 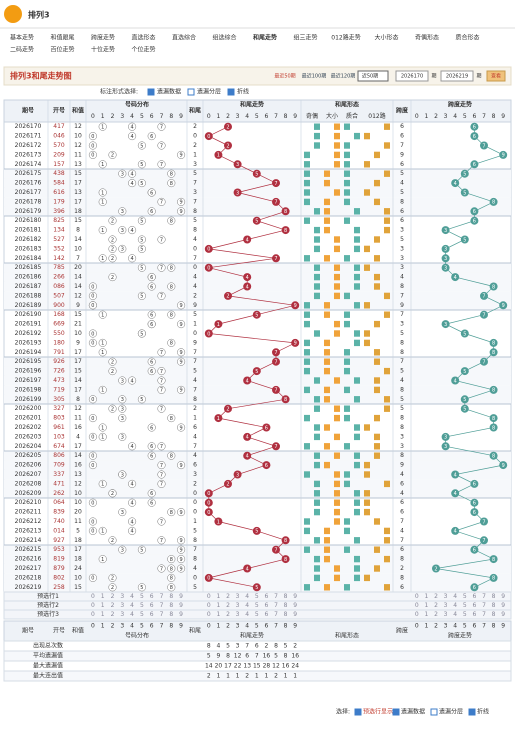 I want to click on nav-item: 跨度走势, so click(x=103, y=38).